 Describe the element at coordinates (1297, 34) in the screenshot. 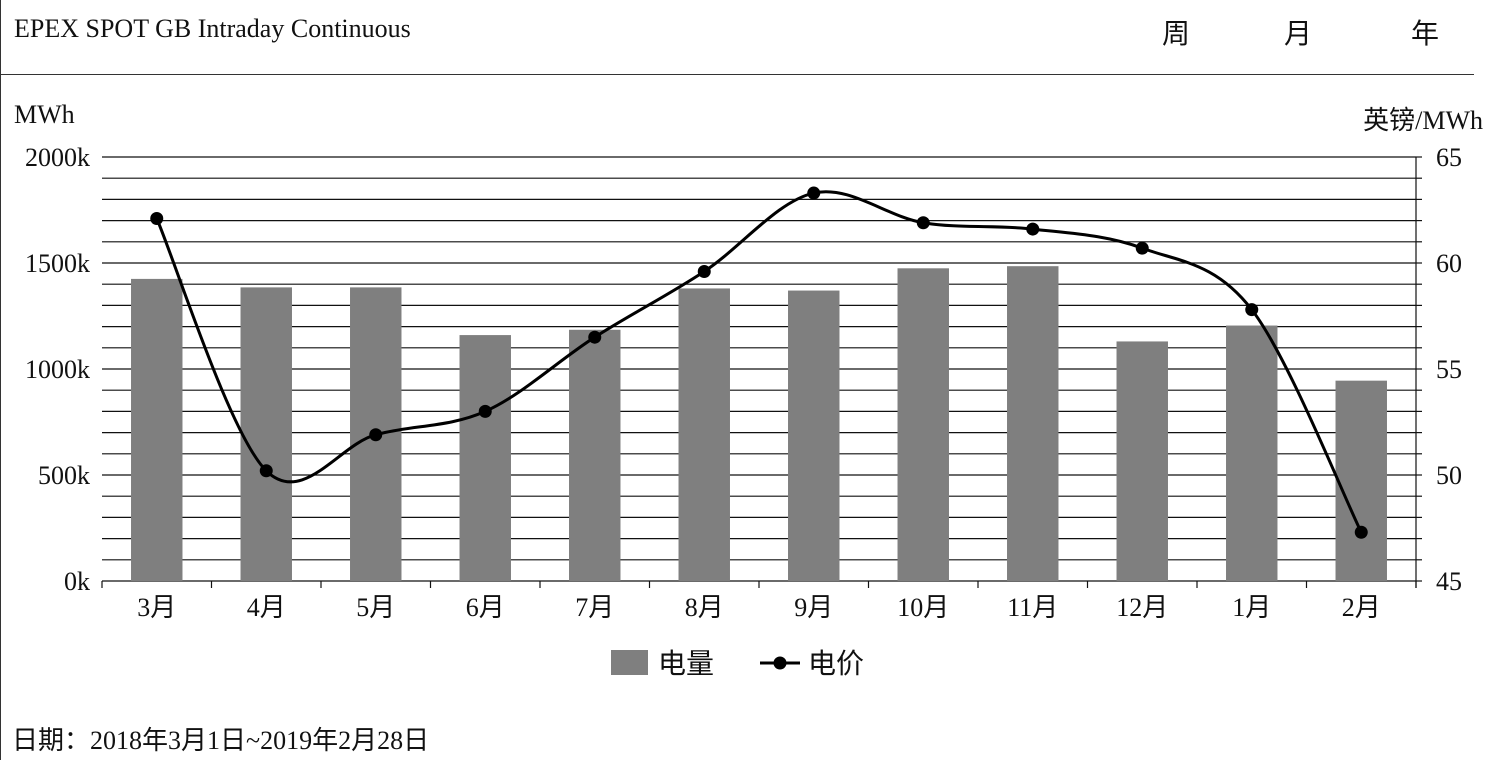

I see `tab-month: 月` at that location.